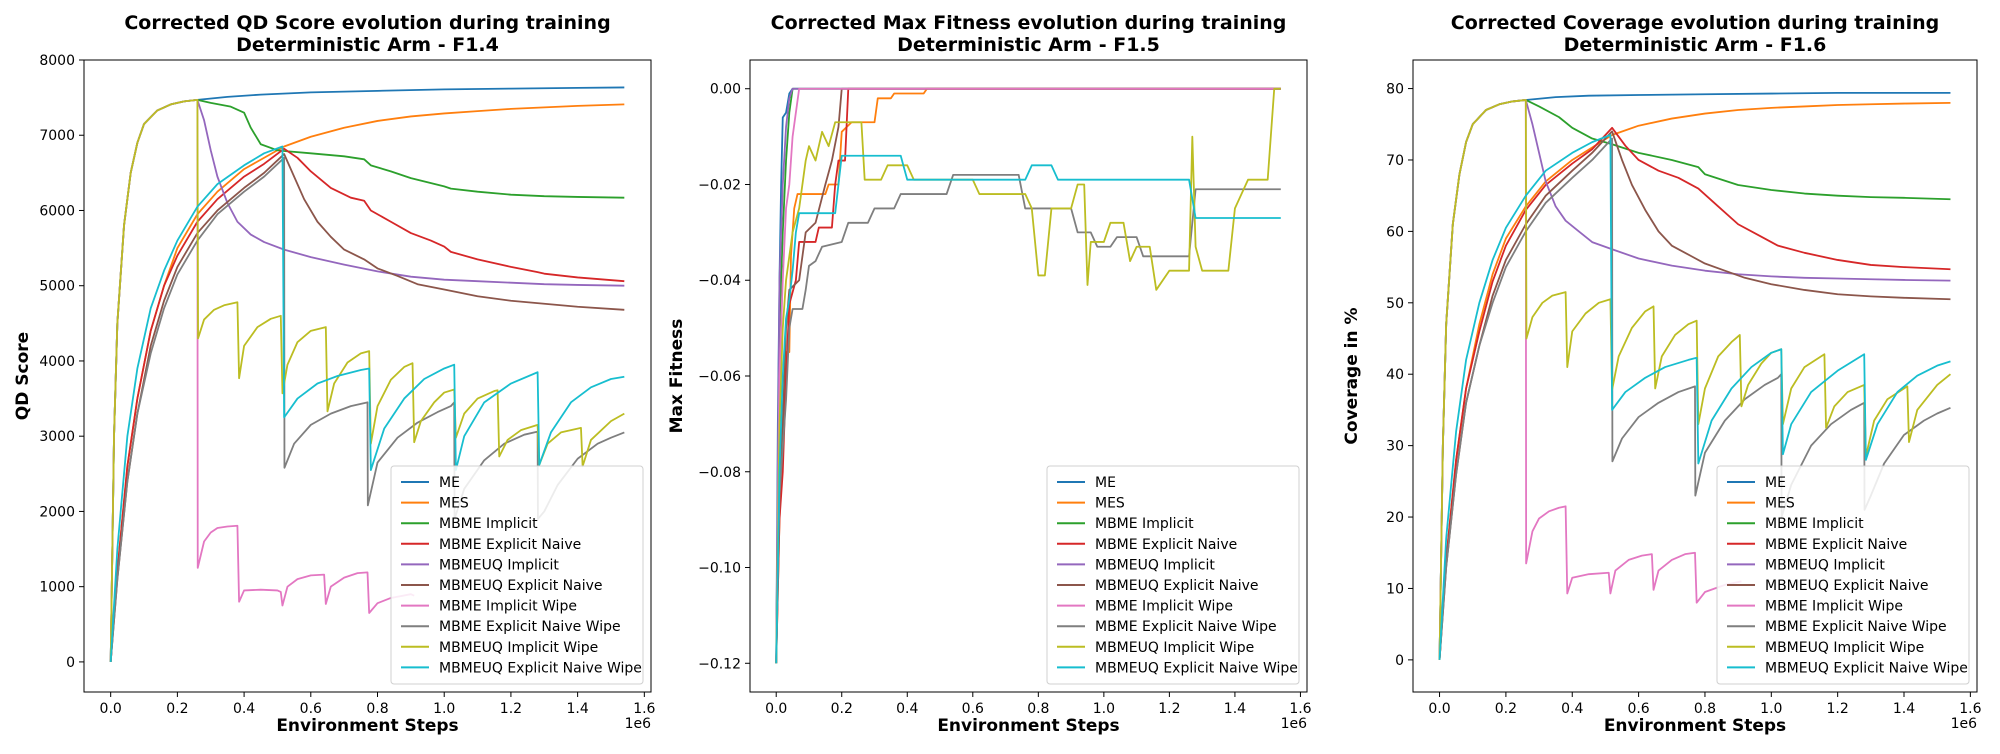 This screenshot has height=754, width=2000. I want to click on y-tick-label: 40, so click(1395, 375).